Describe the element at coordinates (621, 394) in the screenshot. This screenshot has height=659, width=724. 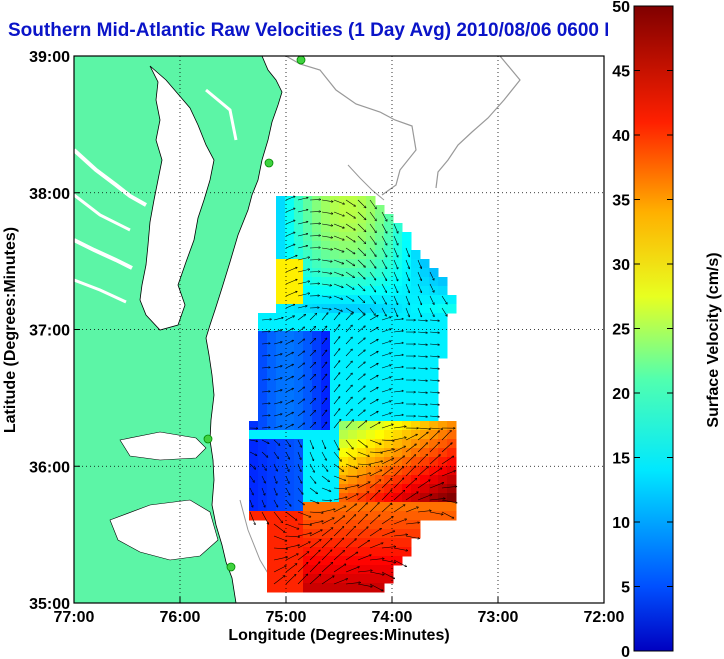
I see `colorbar-tick-label: 20` at that location.